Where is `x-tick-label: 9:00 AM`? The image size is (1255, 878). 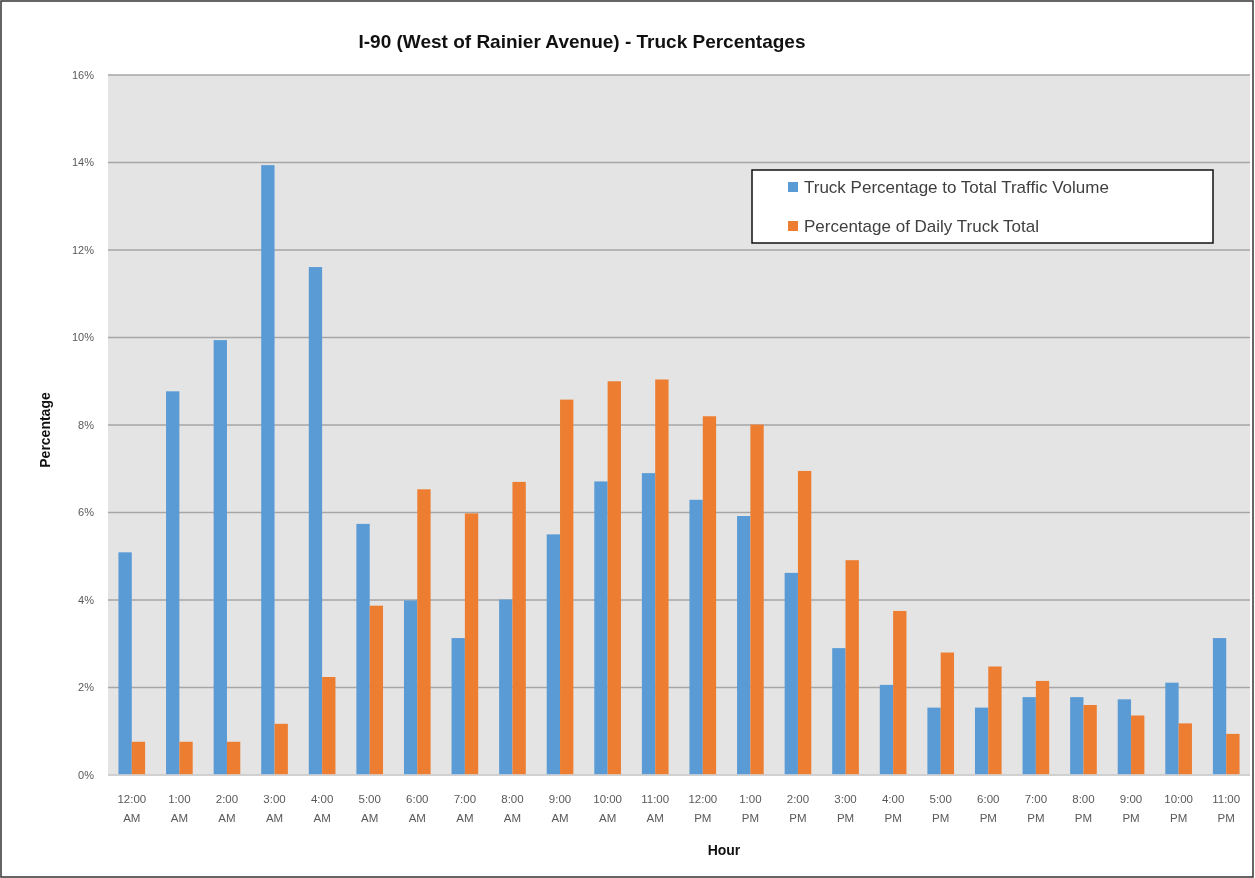
x-tick-label: 9:00 AM is located at coordinates (560, 808).